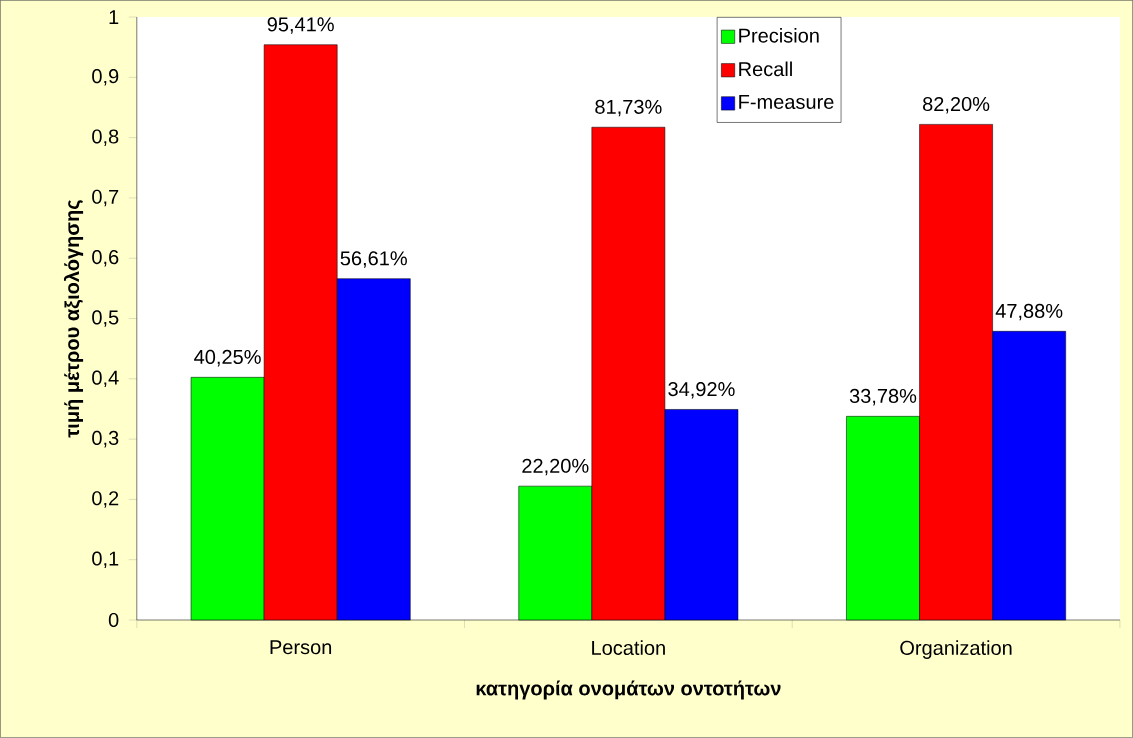 The image size is (1133, 738). What do you see at coordinates (628, 108) in the screenshot?
I see `data-label: 81,73%` at bounding box center [628, 108].